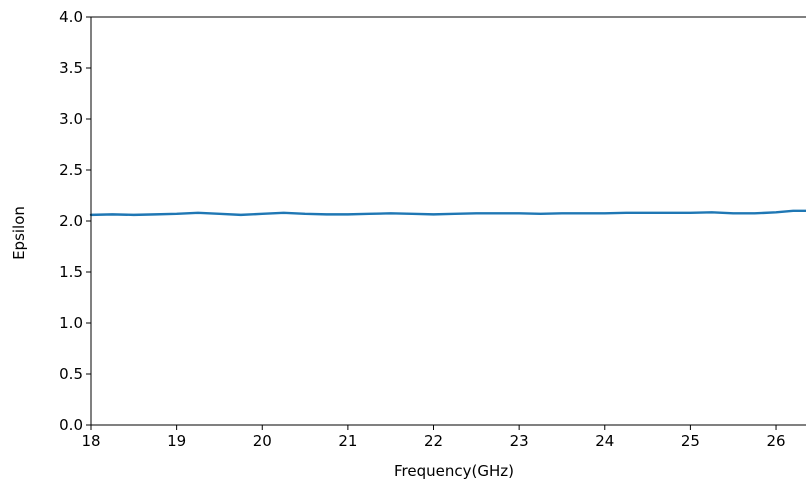 Image resolution: width=806 pixels, height=487 pixels. I want to click on plot-area, so click(447, 213).